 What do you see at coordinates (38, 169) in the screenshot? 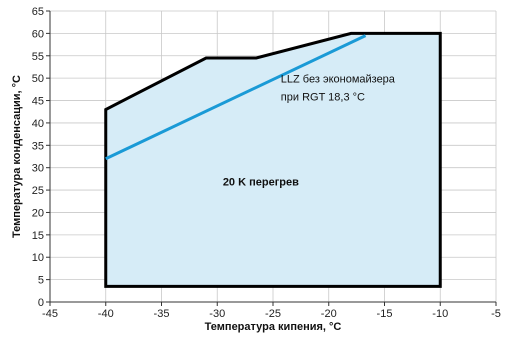
I see `y-tick-label: 30` at bounding box center [38, 169].